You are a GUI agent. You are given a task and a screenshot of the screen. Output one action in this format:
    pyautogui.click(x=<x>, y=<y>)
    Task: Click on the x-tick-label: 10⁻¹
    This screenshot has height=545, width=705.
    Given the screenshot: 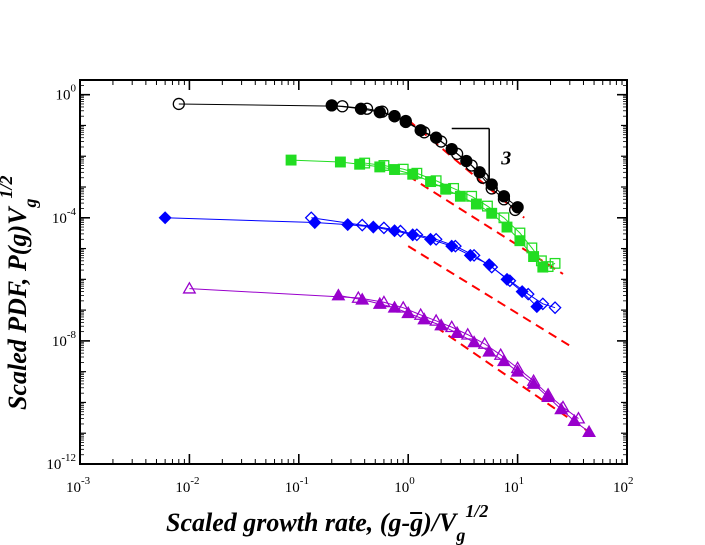 What is the action you would take?
    pyautogui.click(x=297, y=485)
    